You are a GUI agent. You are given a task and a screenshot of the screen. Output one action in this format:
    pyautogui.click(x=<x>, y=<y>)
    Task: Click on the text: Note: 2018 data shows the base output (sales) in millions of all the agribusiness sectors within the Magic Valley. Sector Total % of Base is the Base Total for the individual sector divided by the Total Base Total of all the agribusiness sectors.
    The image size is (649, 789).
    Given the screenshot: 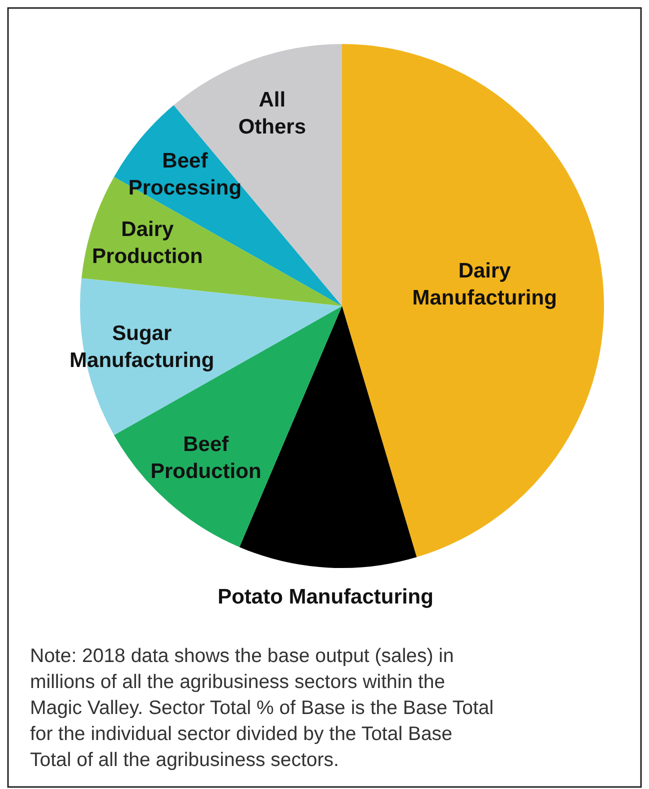 What is the action you would take?
    pyautogui.click(x=262, y=708)
    